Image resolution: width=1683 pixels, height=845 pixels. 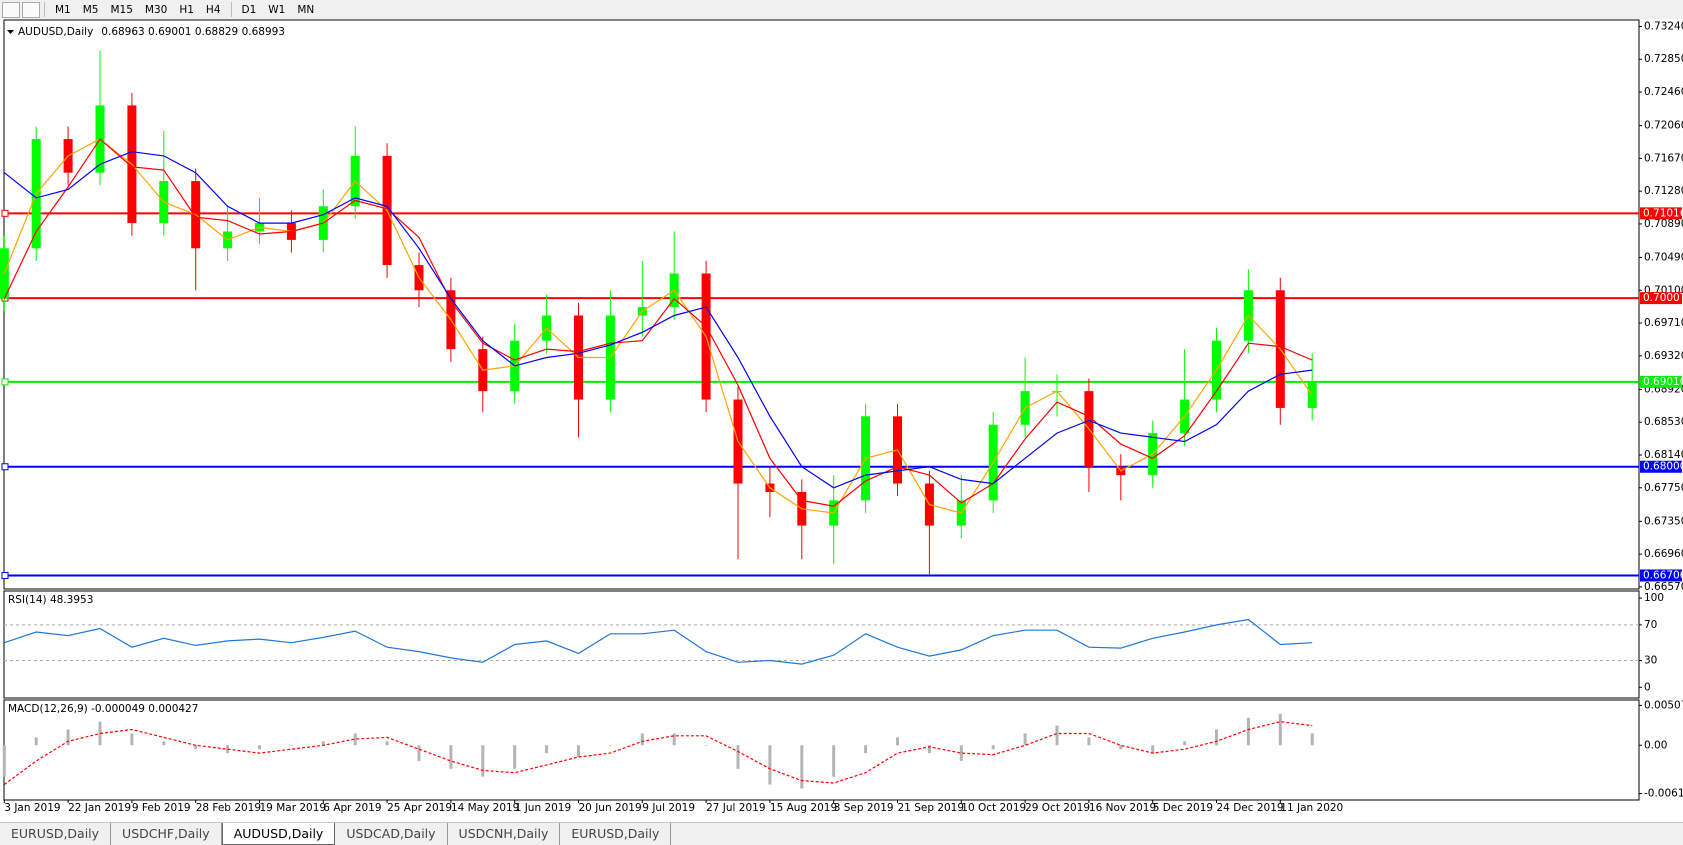 What do you see at coordinates (1183, 808) in the screenshot?
I see `x-tick-label: 5 Dec 2019` at bounding box center [1183, 808].